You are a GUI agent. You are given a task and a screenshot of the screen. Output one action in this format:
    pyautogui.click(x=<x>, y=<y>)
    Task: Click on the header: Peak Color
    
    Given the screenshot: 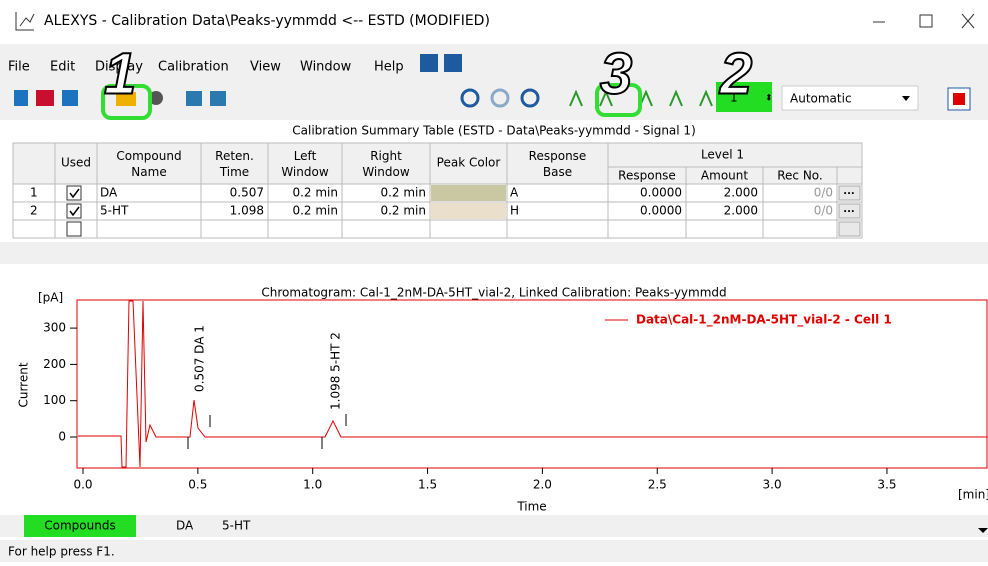 What is the action you would take?
    pyautogui.click(x=469, y=163)
    